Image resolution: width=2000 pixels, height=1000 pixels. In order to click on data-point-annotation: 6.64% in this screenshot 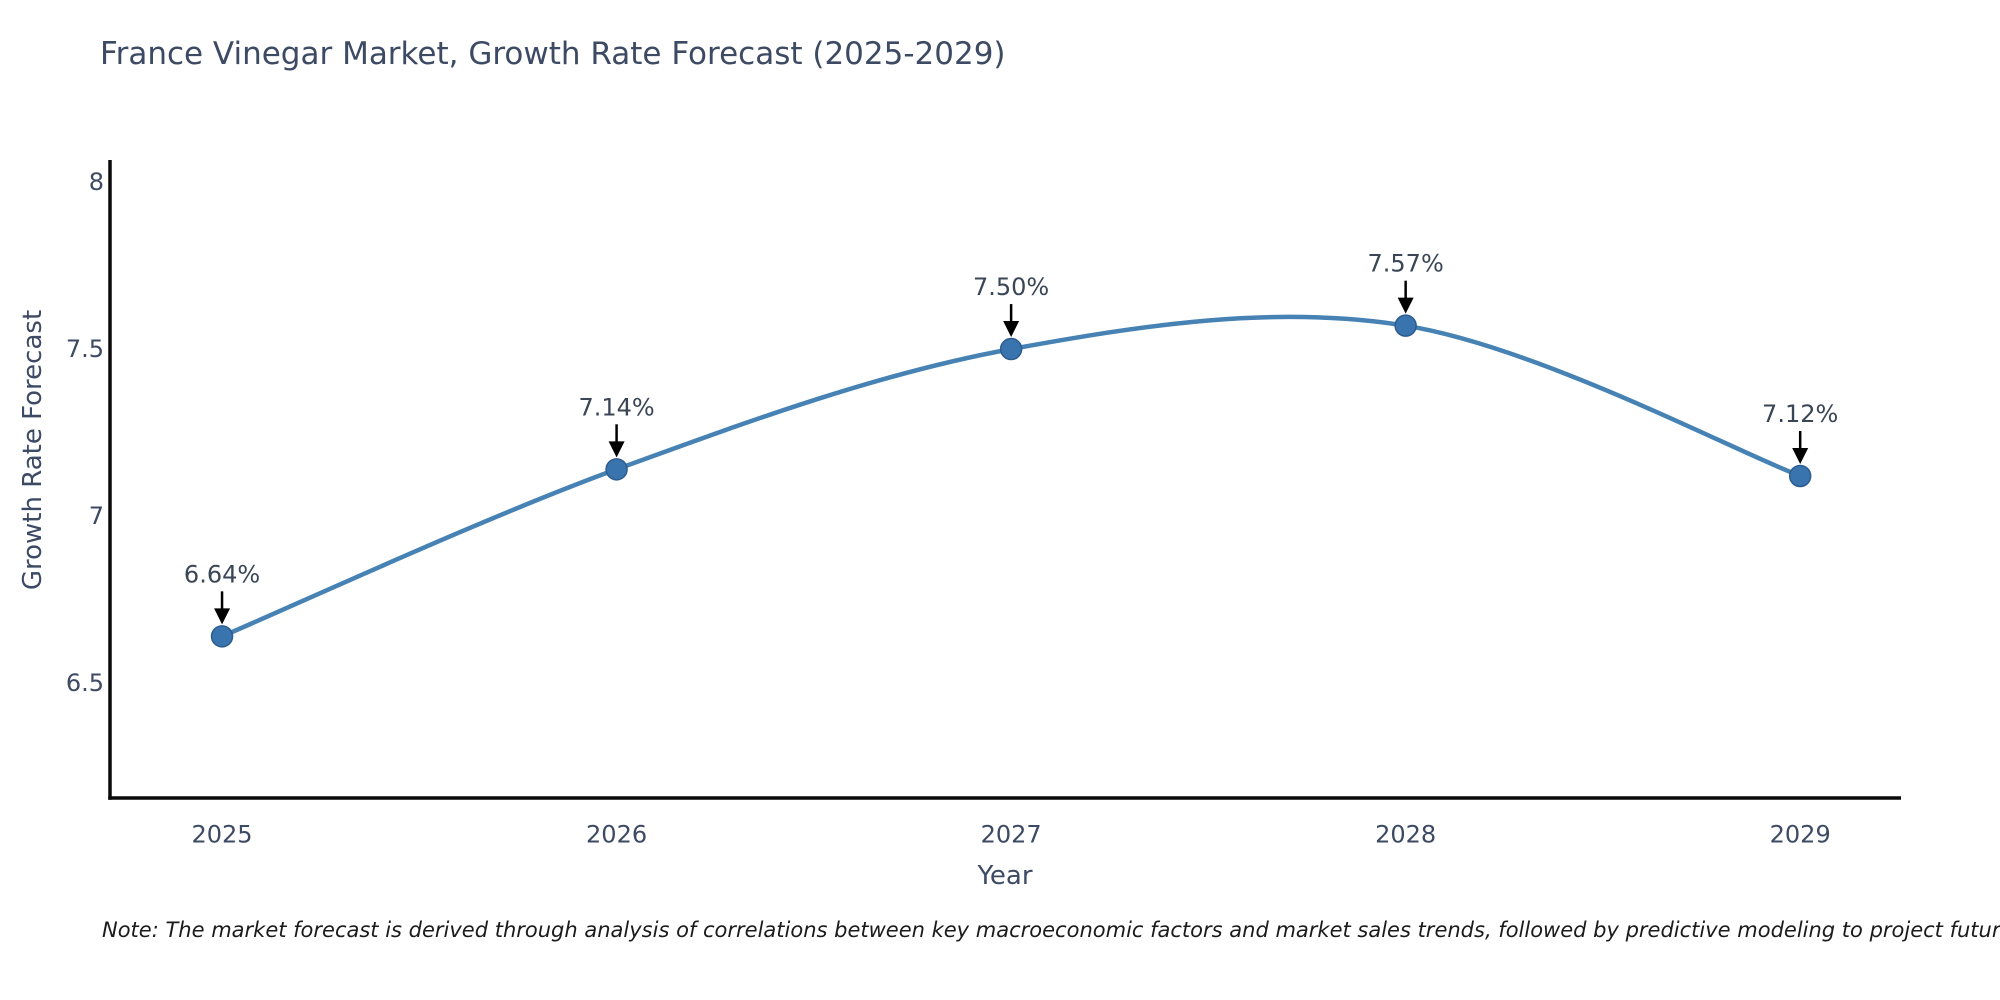, I will do `click(222, 574)`.